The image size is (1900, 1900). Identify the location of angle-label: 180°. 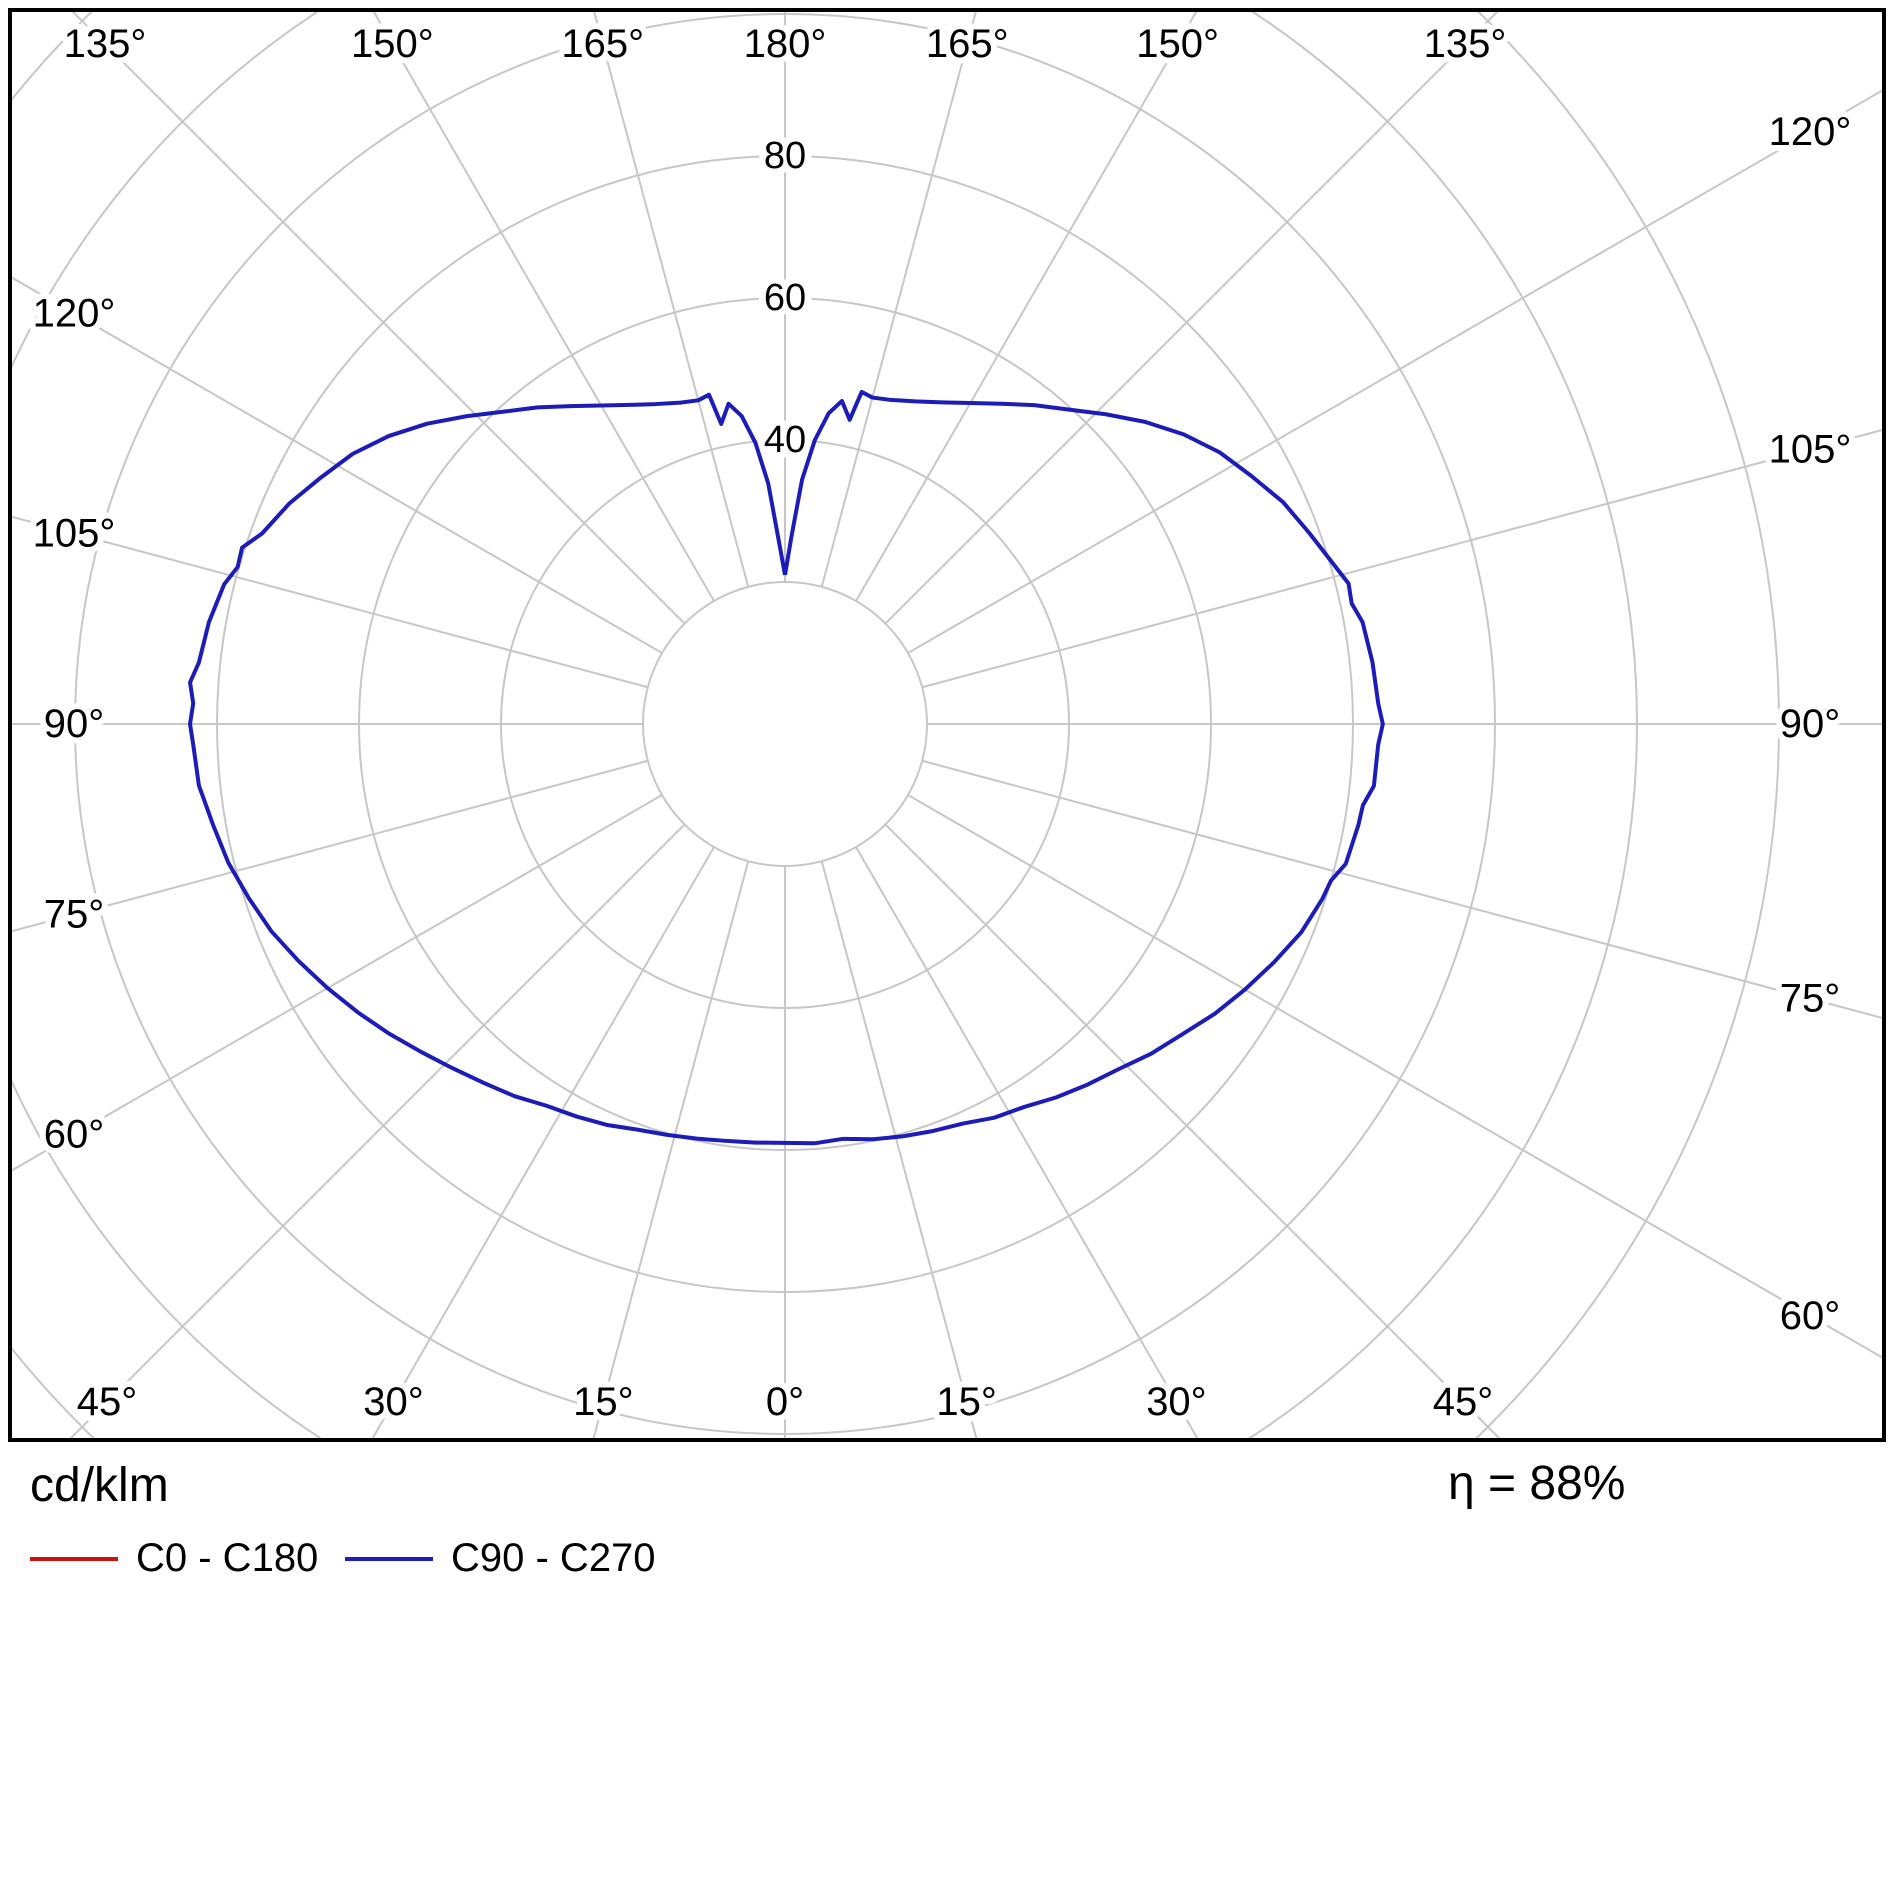
(785, 44).